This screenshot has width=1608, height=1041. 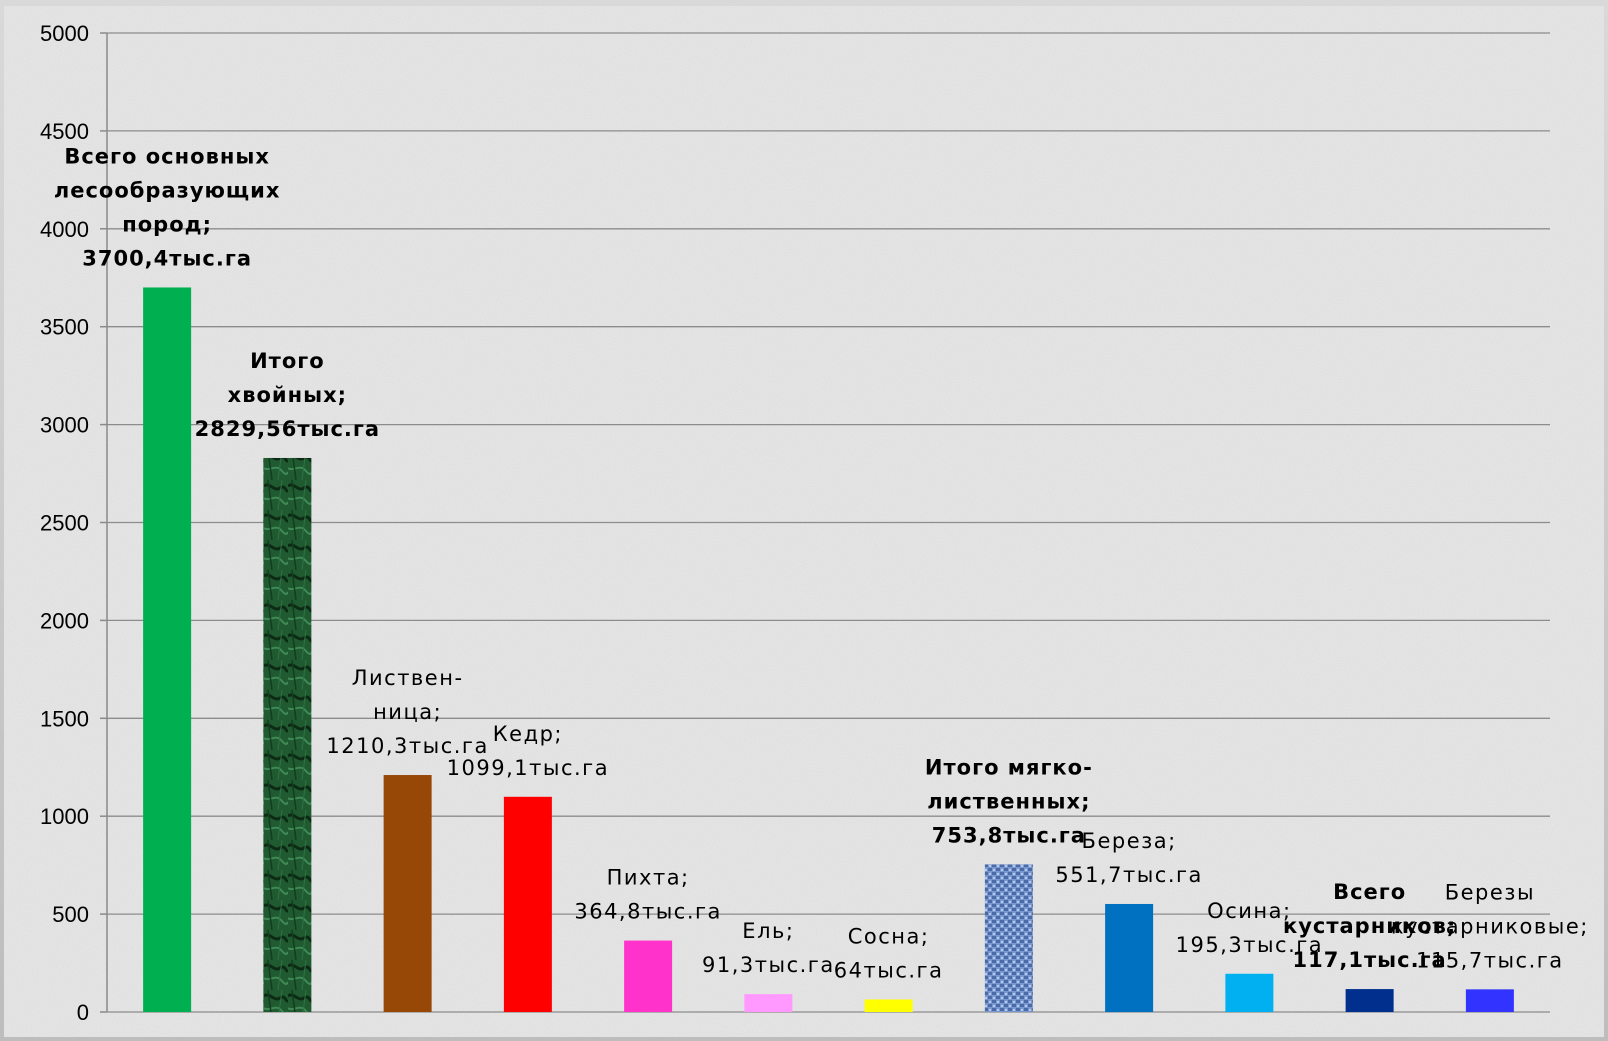 I want to click on data-label-line: лиственных;, so click(x=1008, y=801).